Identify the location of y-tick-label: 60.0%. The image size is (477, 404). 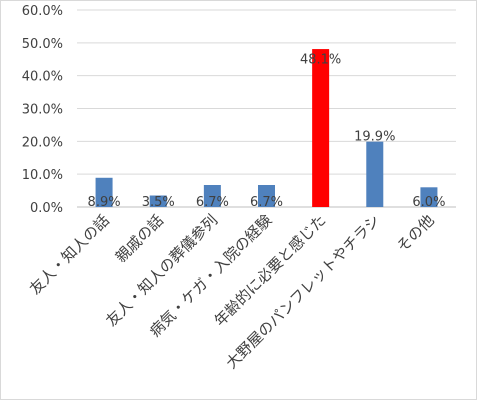
(42, 11).